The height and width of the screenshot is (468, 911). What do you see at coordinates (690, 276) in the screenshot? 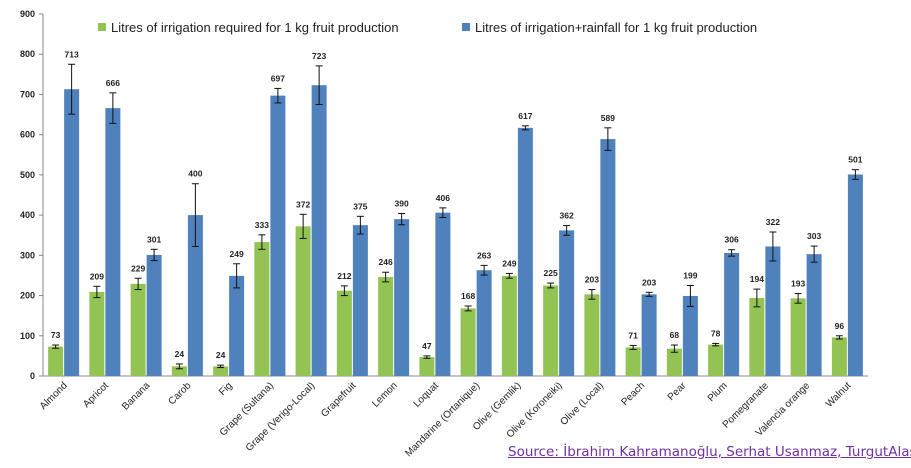
I see `value-label: 199` at bounding box center [690, 276].